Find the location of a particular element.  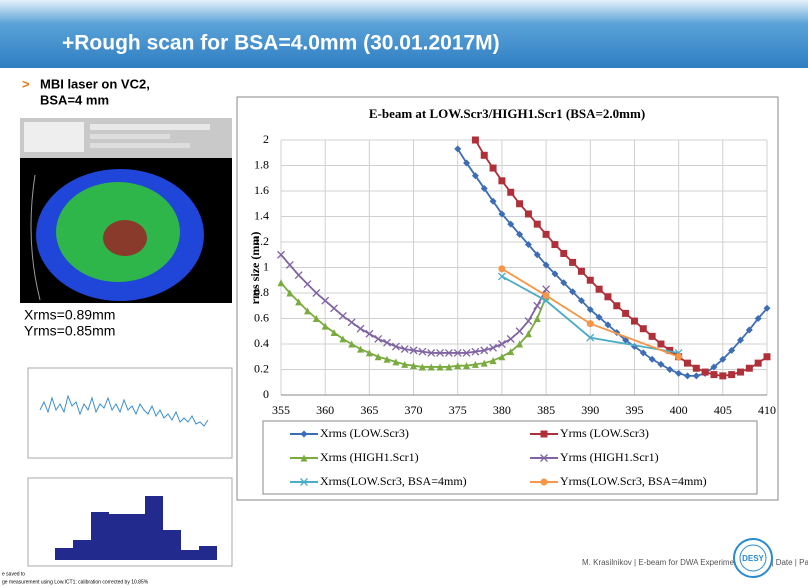

x-tick-label: 355 is located at coordinates (281, 410).